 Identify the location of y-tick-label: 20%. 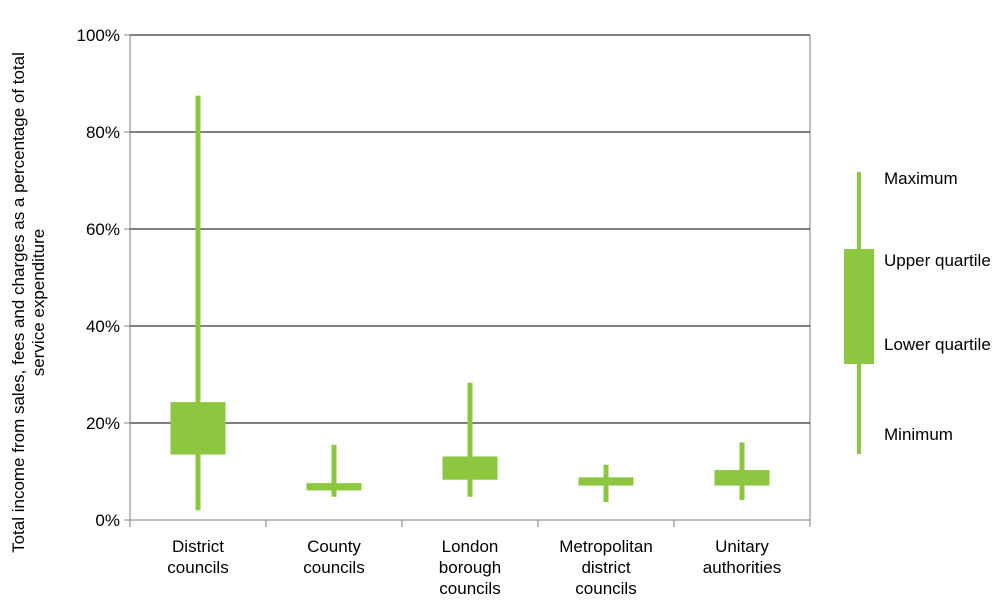
(103, 423).